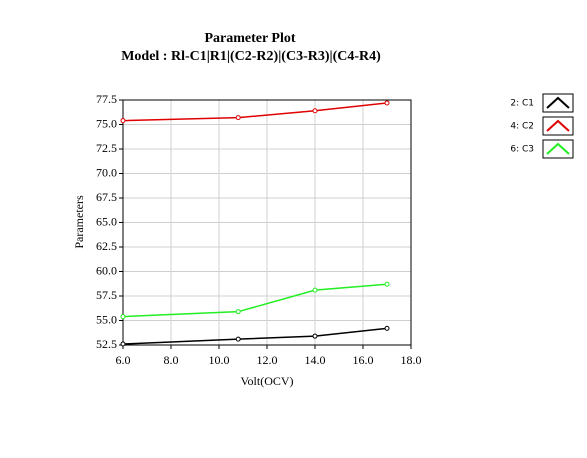 This screenshot has height=458, width=587. Describe the element at coordinates (106, 344) in the screenshot. I see `y-tick-label: 52.5` at that location.